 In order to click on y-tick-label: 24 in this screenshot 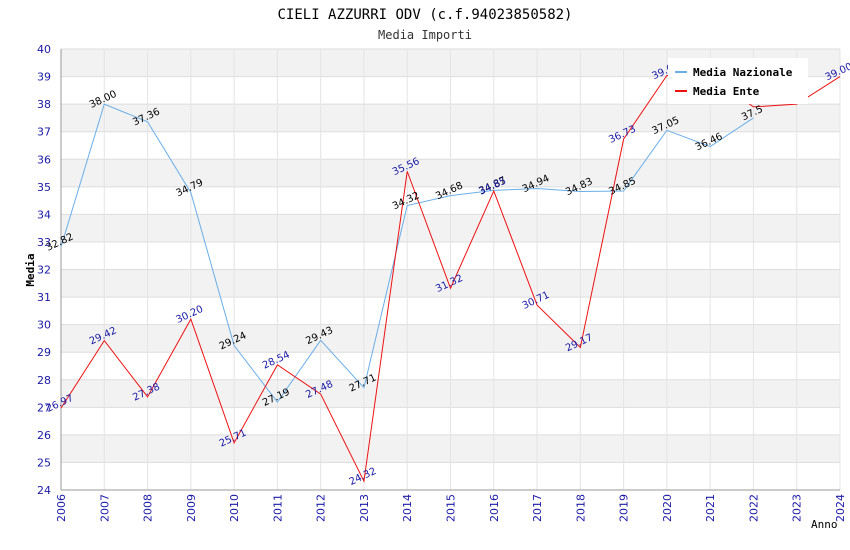, I will do `click(44, 490)`.